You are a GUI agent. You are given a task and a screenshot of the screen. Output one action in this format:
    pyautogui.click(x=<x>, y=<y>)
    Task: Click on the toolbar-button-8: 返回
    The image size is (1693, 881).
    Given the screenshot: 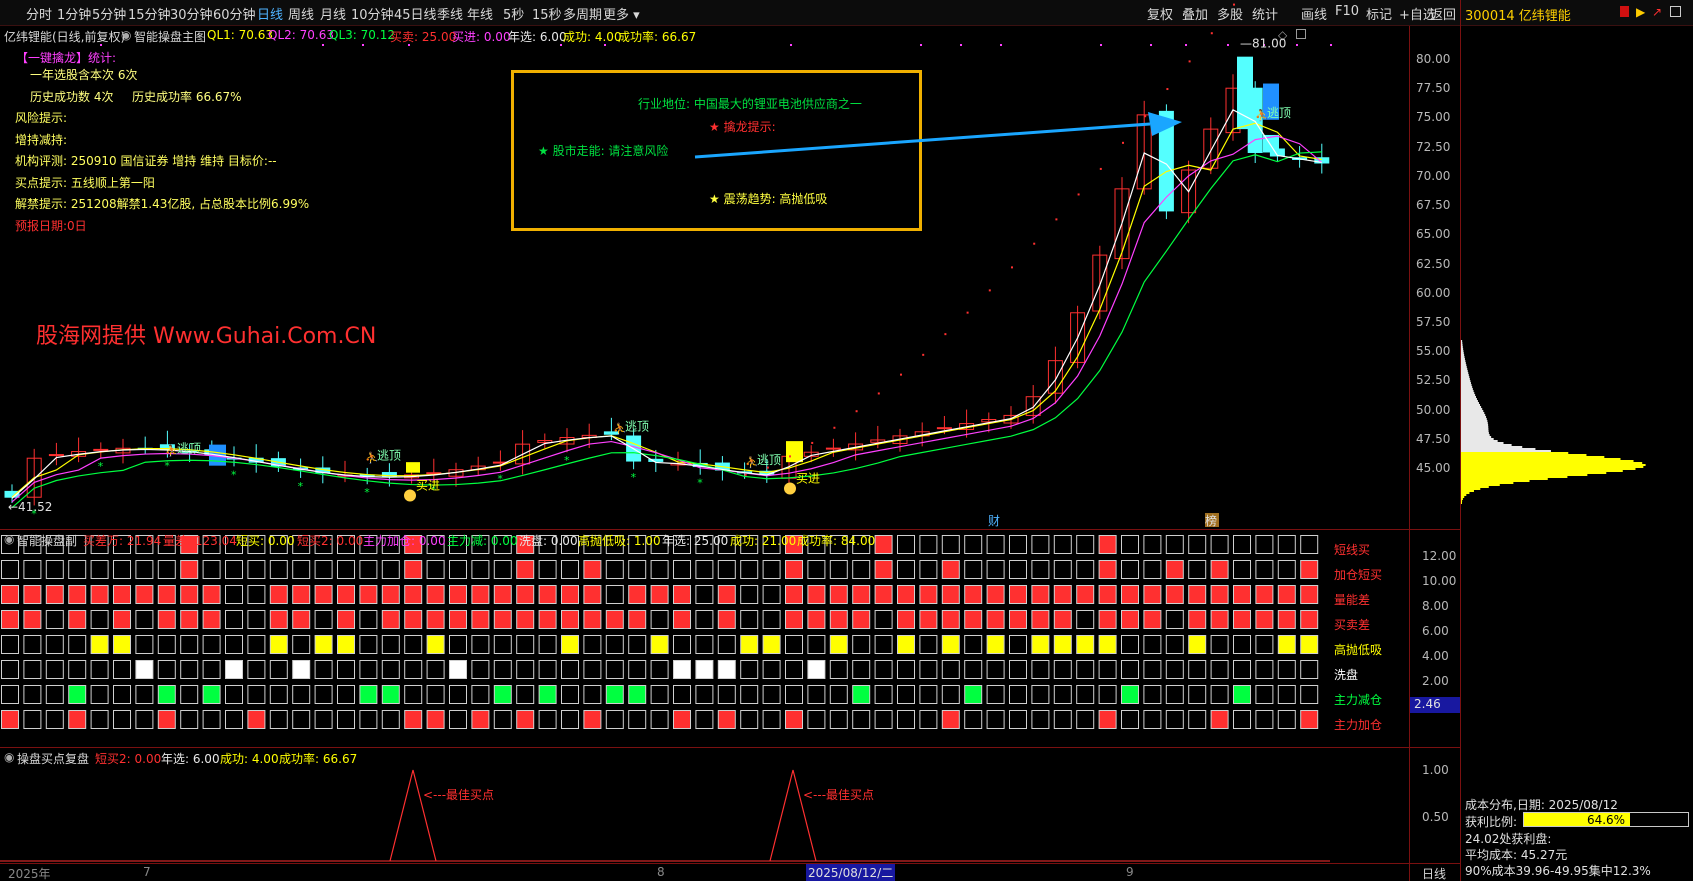 What is the action you would take?
    pyautogui.click(x=1443, y=15)
    